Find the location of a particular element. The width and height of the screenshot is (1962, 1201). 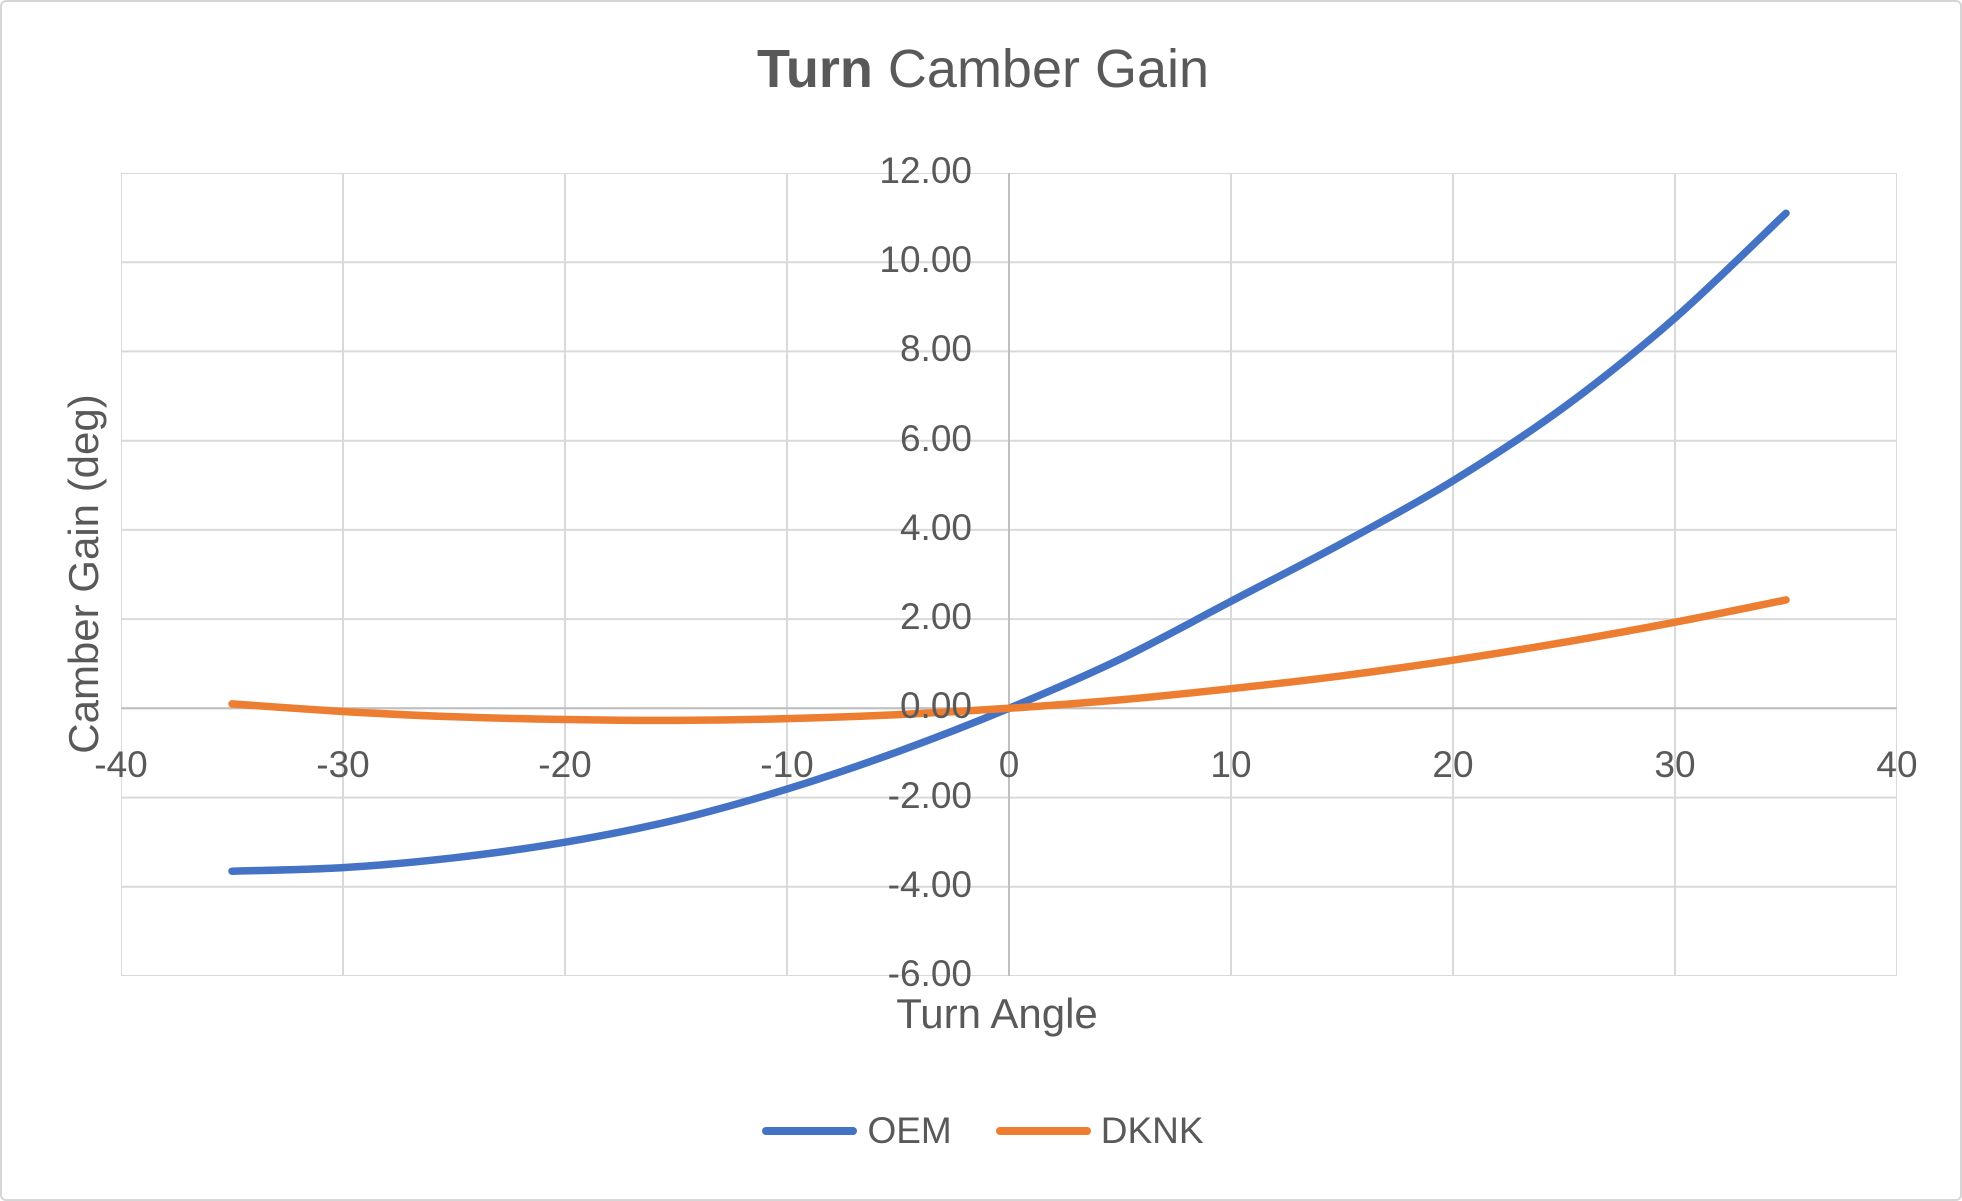

legend-item-dknk: DKNK is located at coordinates (1099, 1131).